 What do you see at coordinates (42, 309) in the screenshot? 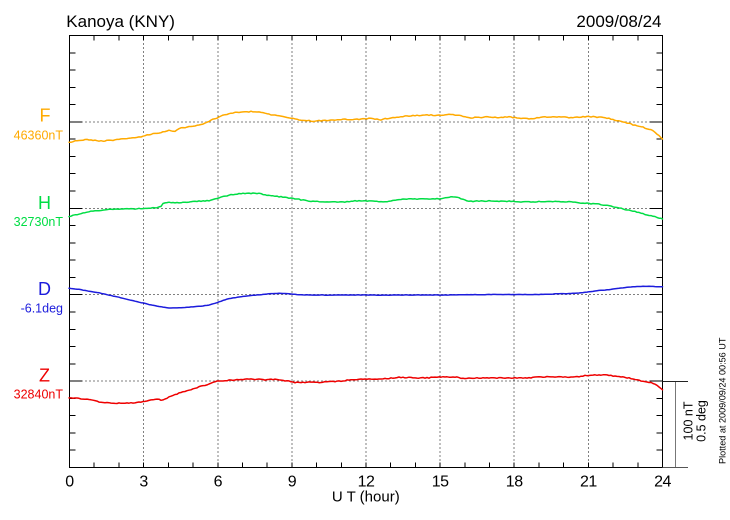
I see `svg-text: -6.1deg` at bounding box center [42, 309].